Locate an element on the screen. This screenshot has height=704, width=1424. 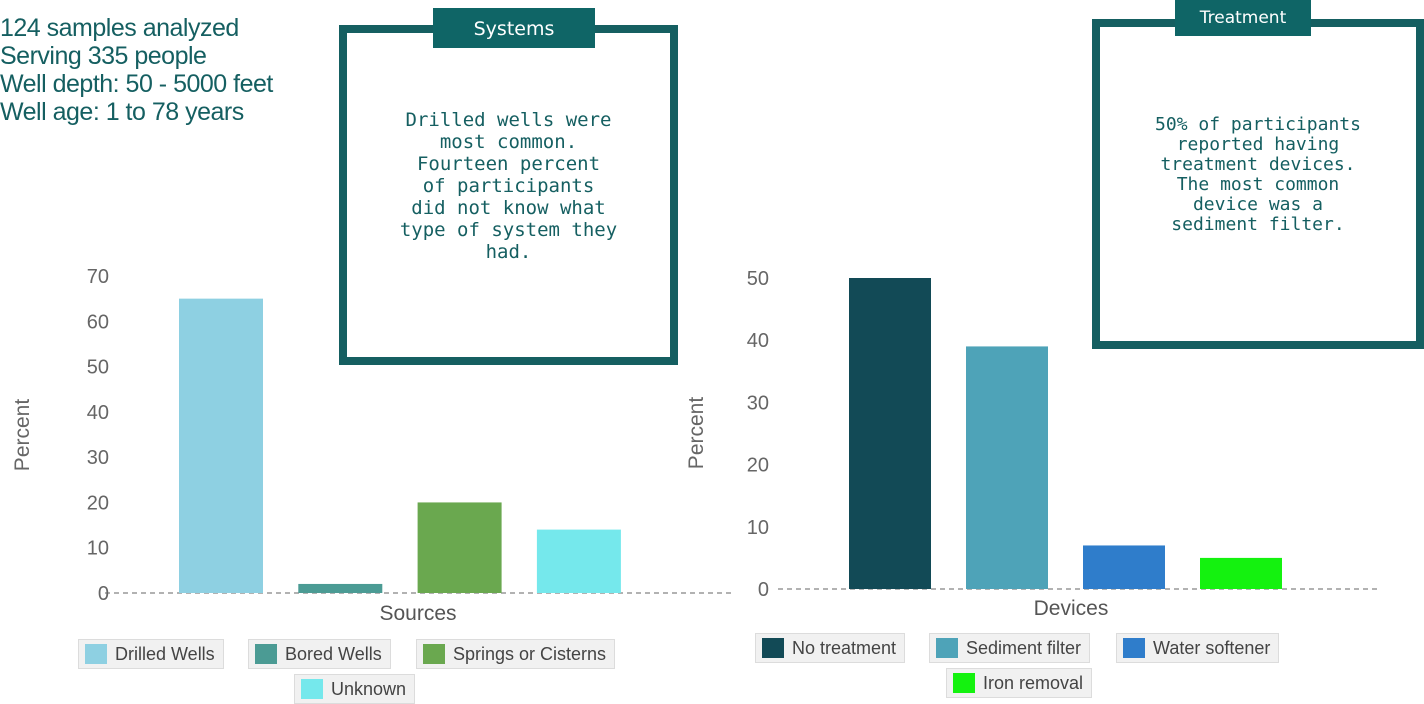
legend-label: Springs or Cisterns is located at coordinates (530, 653).